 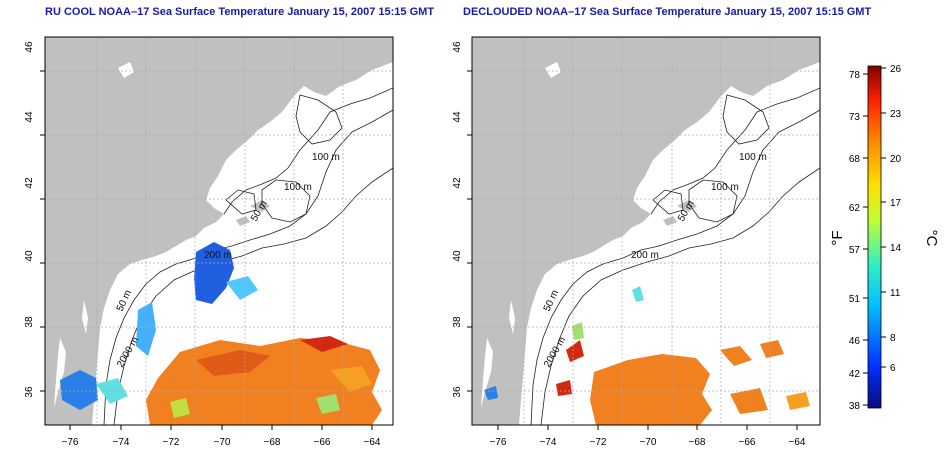 What do you see at coordinates (896, 69) in the screenshot?
I see `c-tick-label: 26` at bounding box center [896, 69].